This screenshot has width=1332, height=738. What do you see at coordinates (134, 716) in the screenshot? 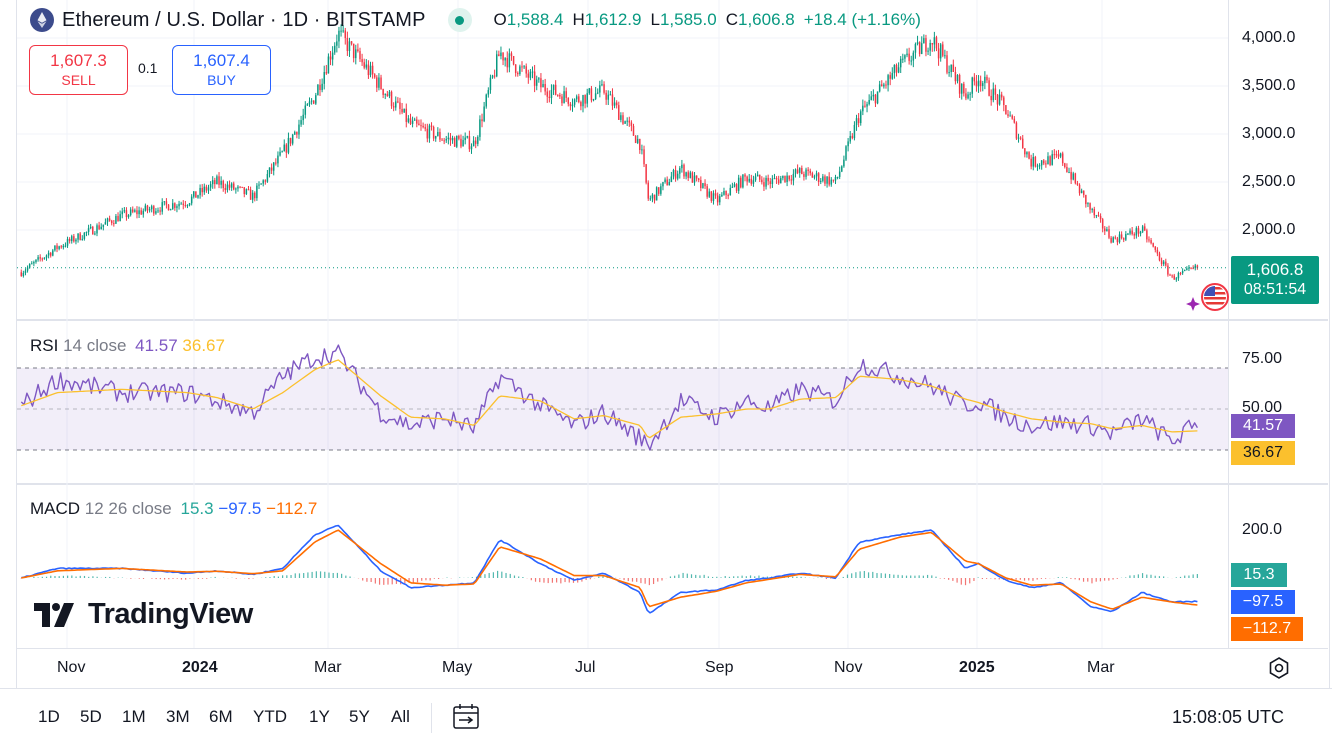
I see `range-1m-button: 1M` at bounding box center [134, 716].